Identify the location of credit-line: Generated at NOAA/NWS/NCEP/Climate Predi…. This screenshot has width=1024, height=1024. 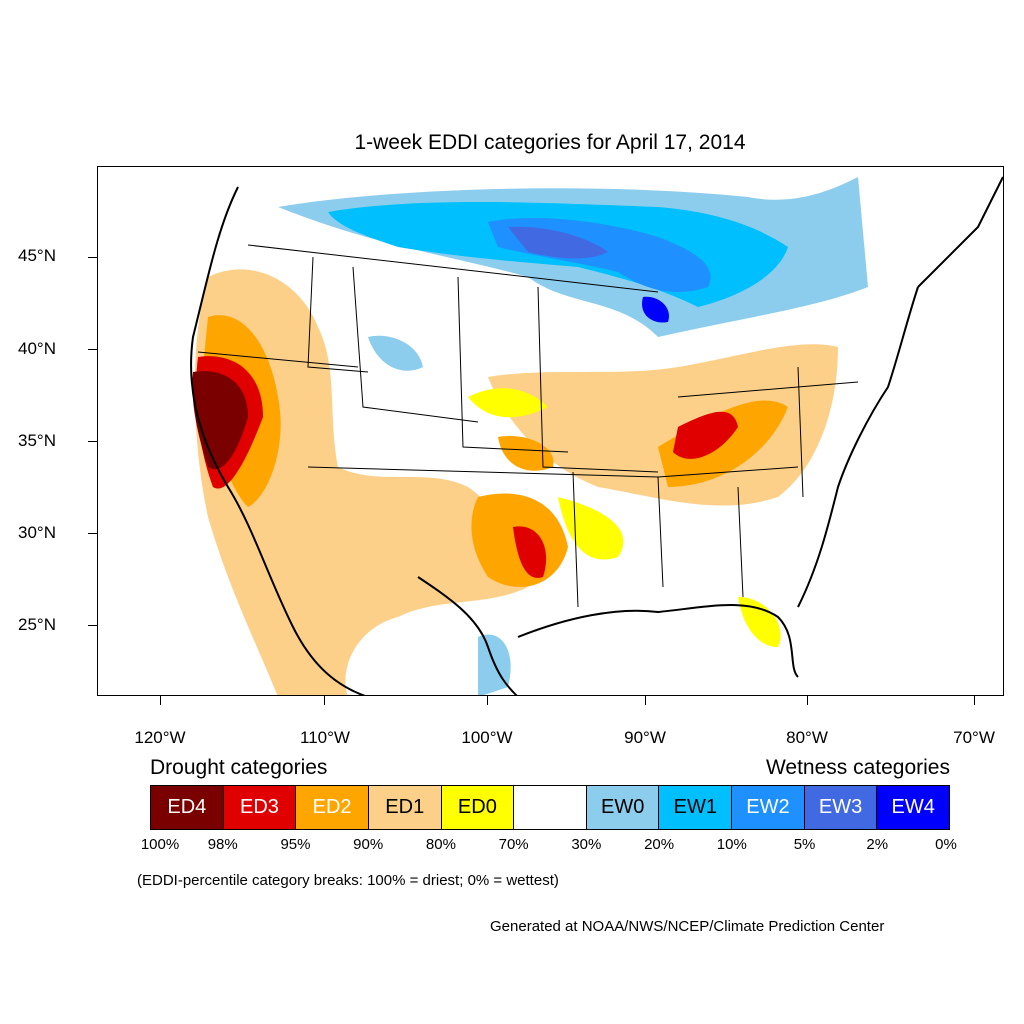
(687, 926).